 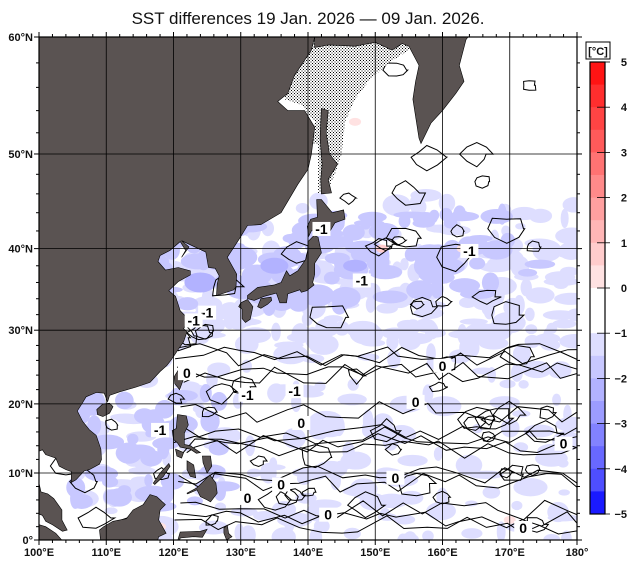 What do you see at coordinates (391, 91) in the screenshot?
I see `land-kamchatka` at bounding box center [391, 91].